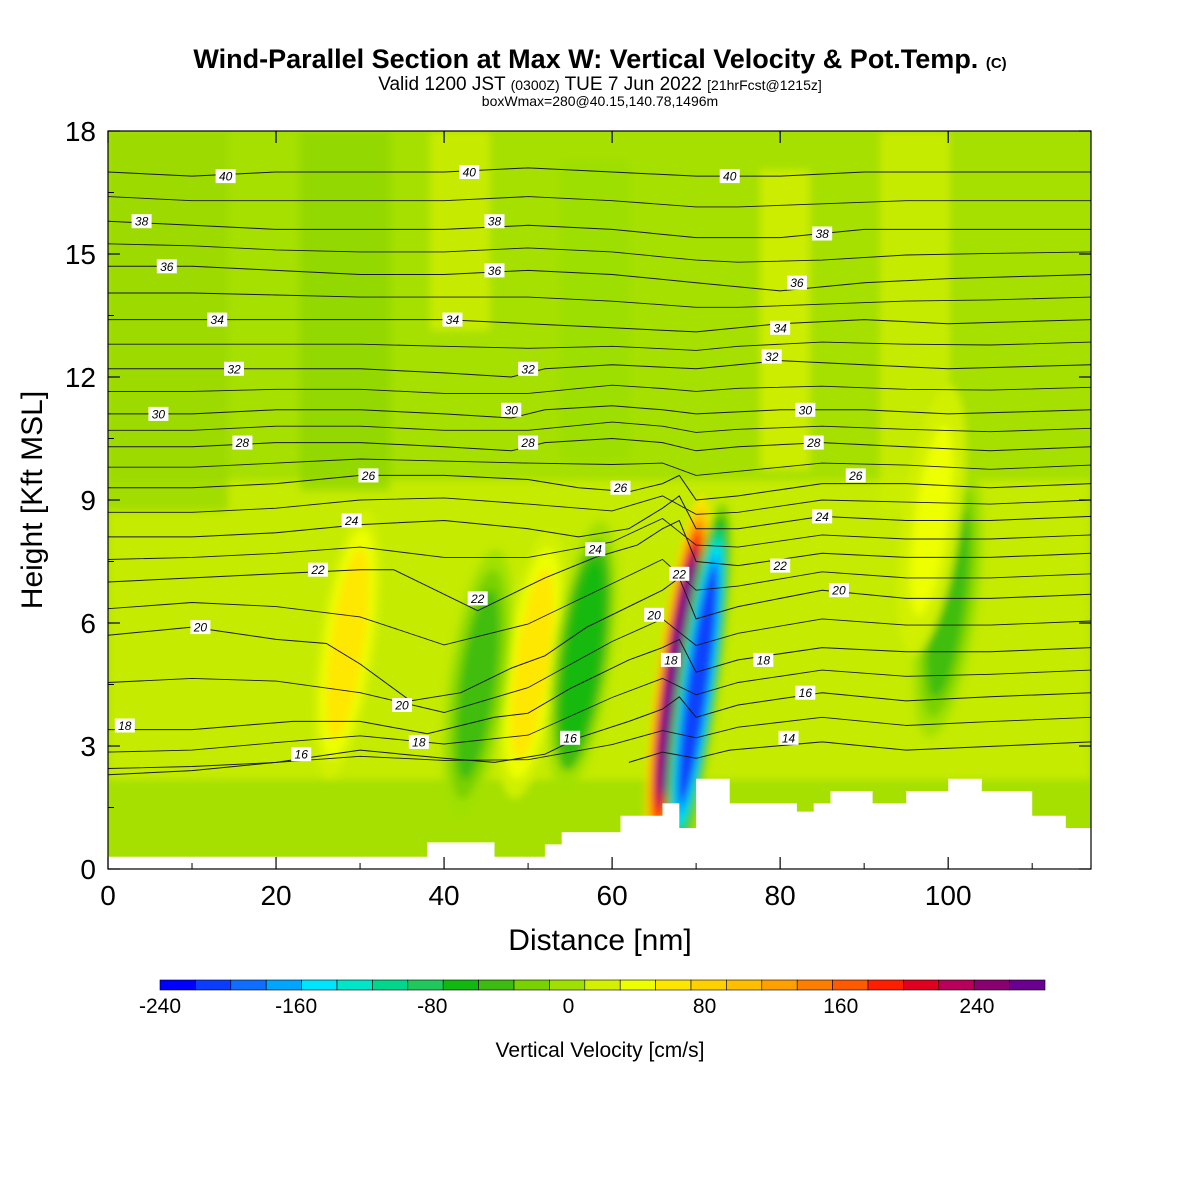 This screenshot has height=1200, width=1200. I want to click on contour-label-text: 36, so click(167, 267).